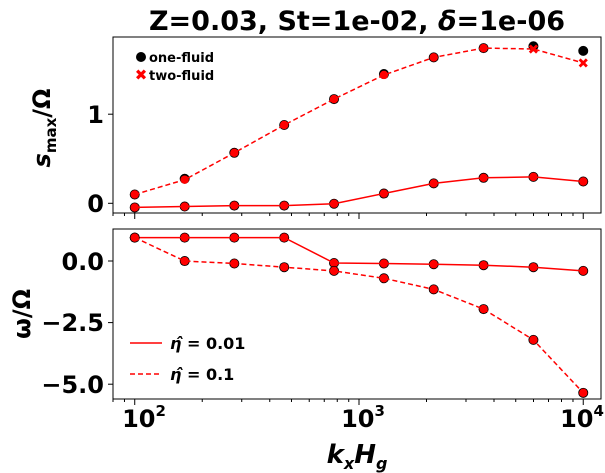  I want to click on x-tick-label: 10³, so click(363, 417).